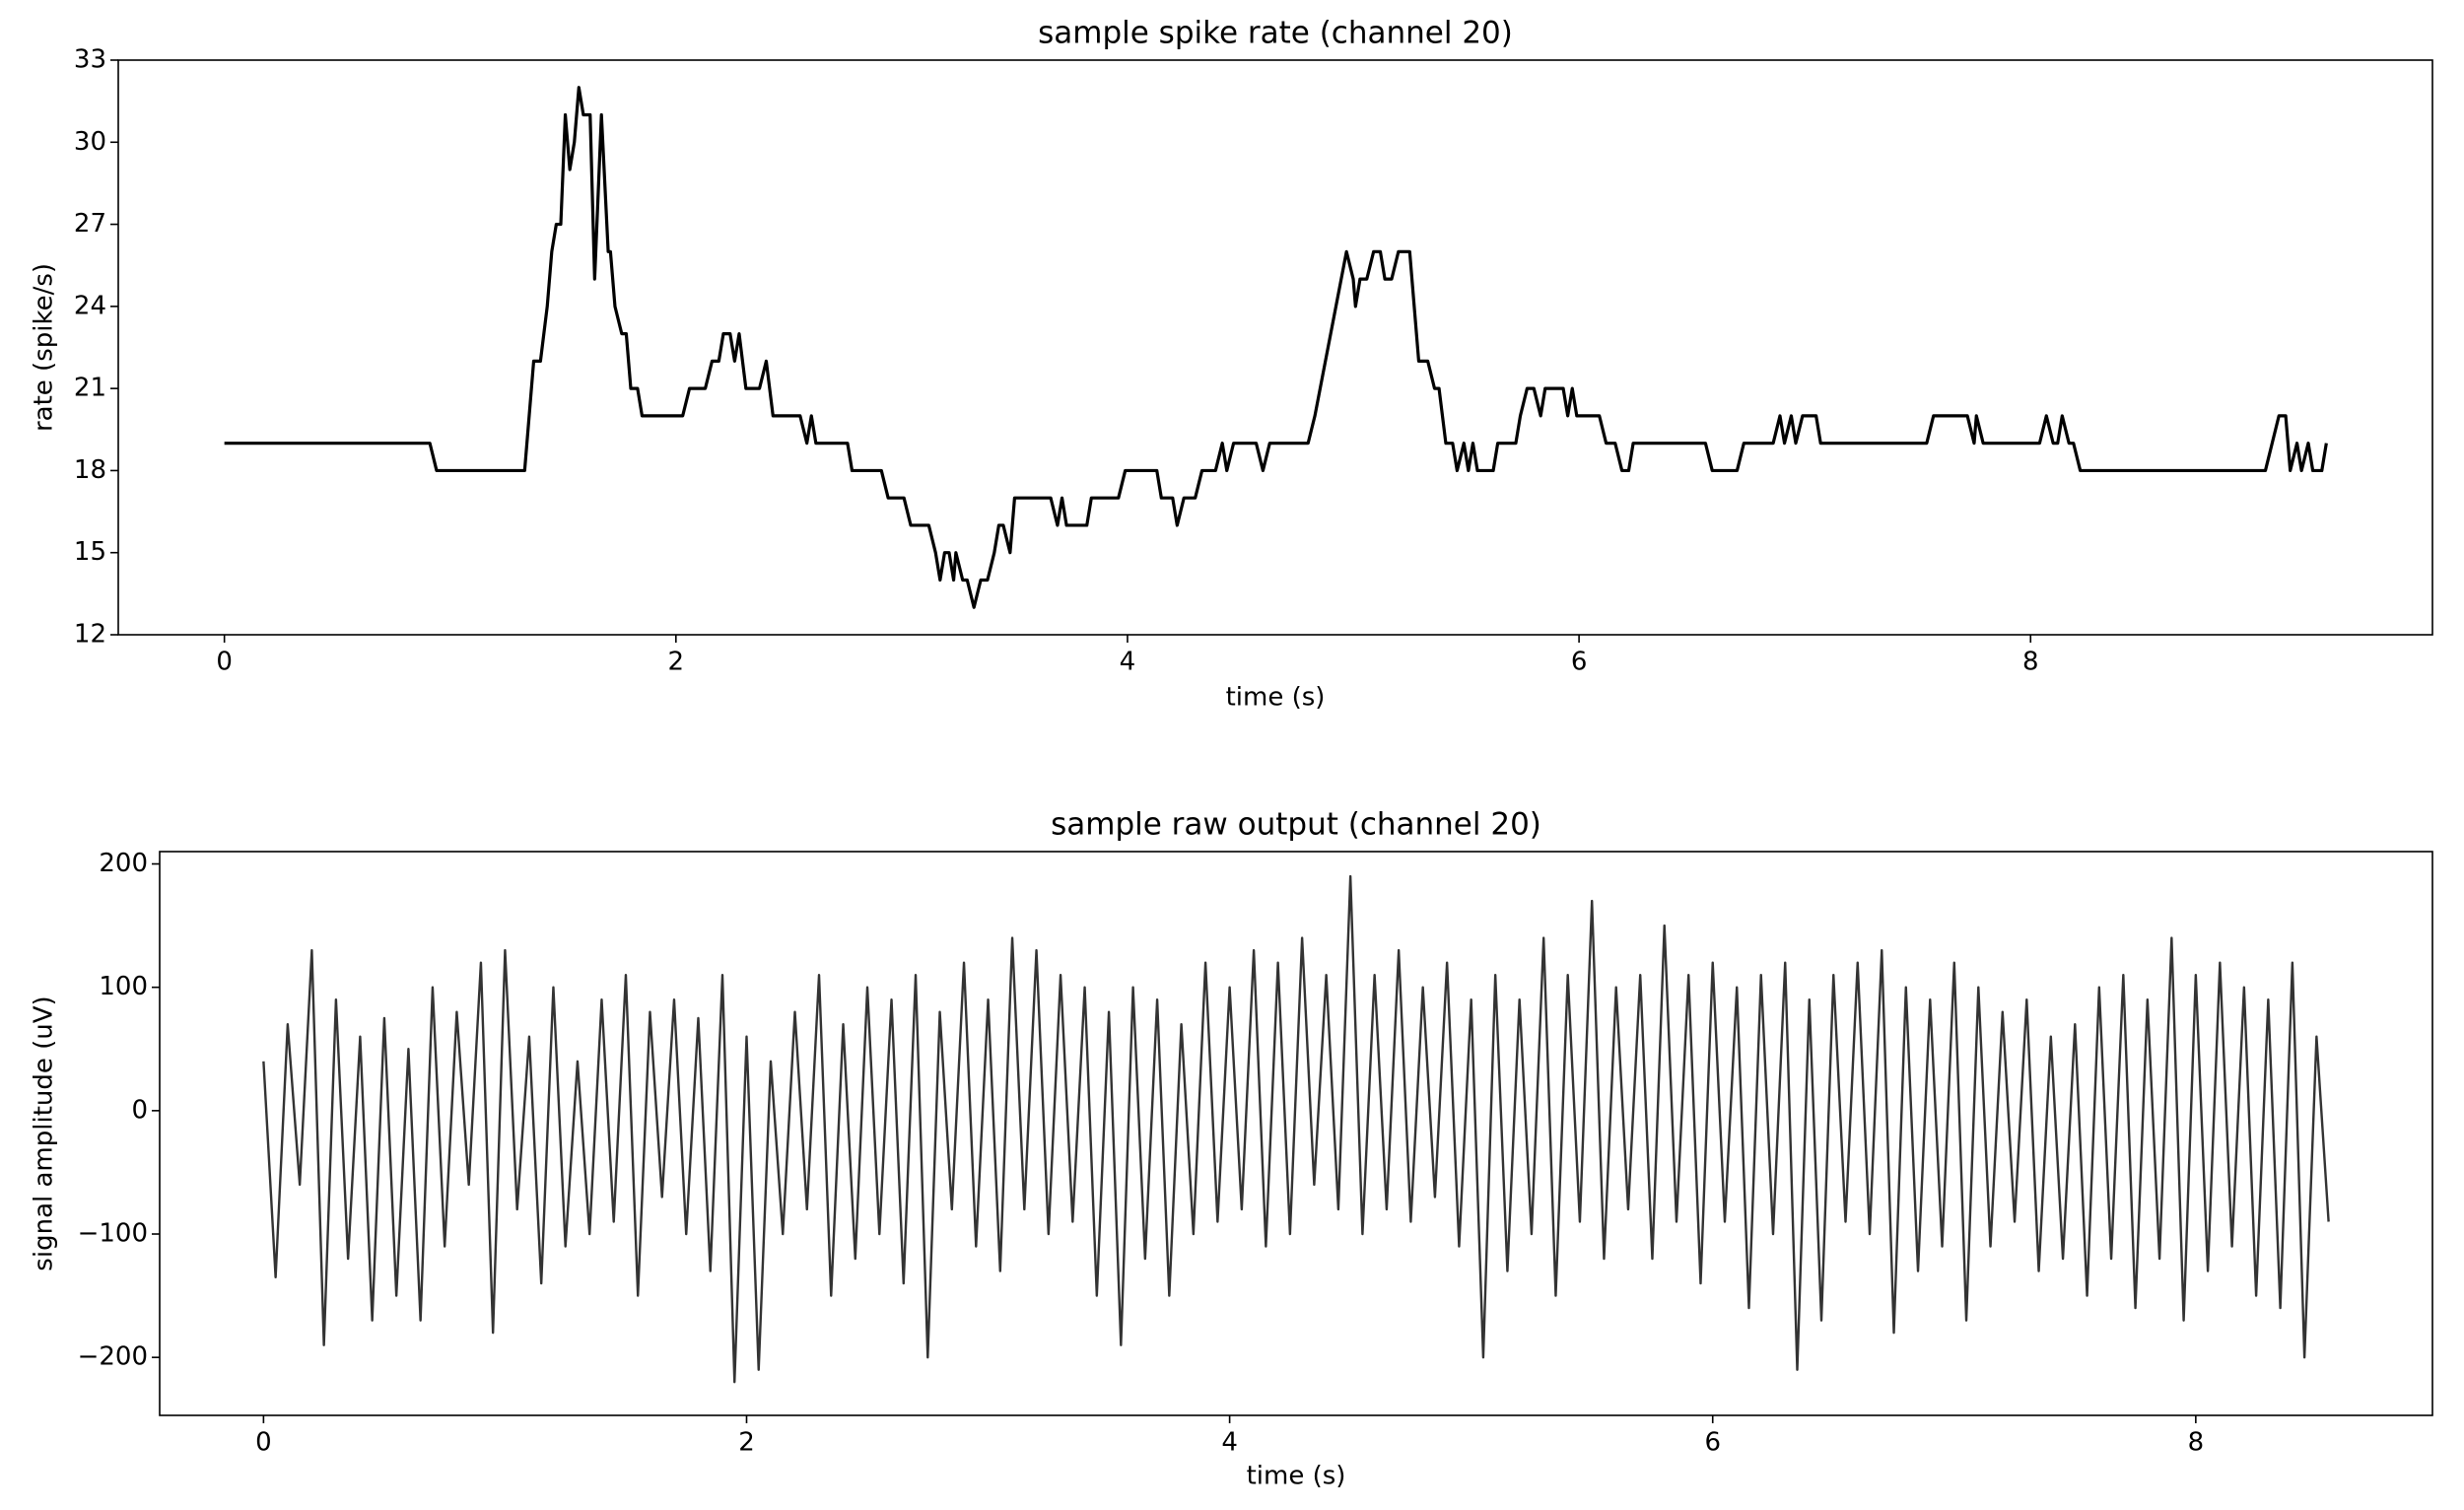  Describe the element at coordinates (44, 1132) in the screenshot. I see `y-axis-label: signal amplitude (uV)` at that location.